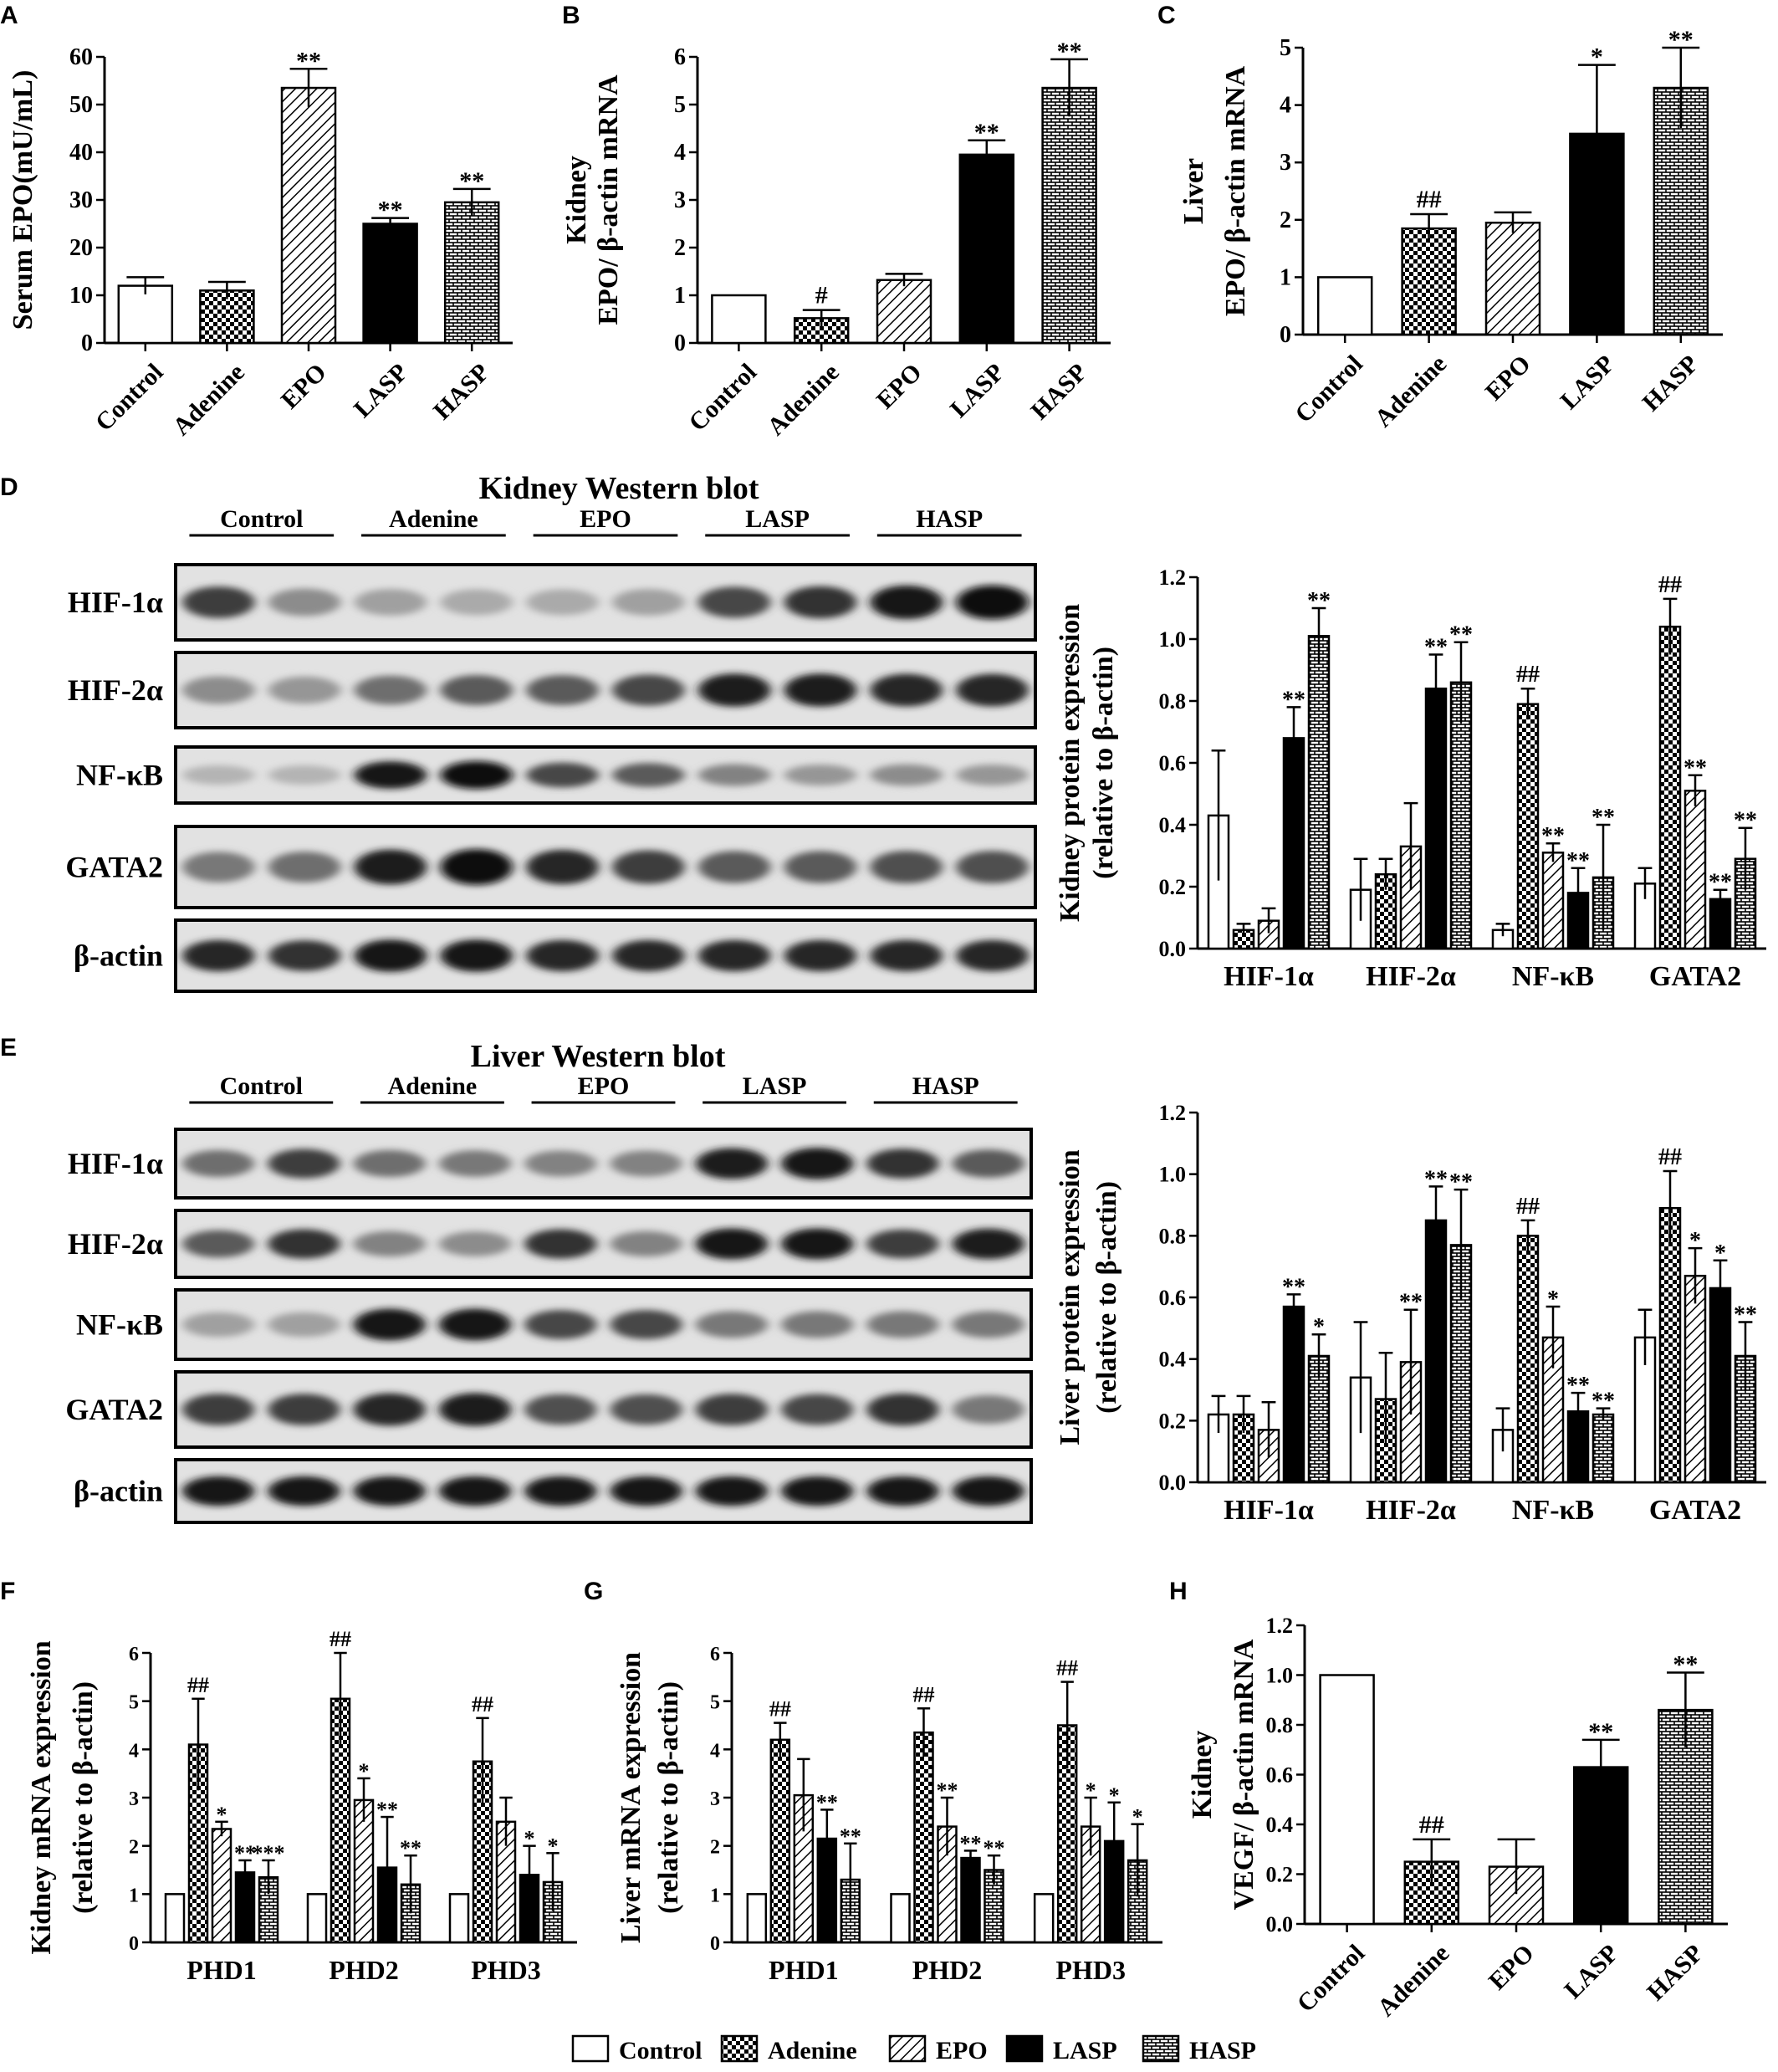  I want to click on legend-swatch-control, so click(590, 2048).